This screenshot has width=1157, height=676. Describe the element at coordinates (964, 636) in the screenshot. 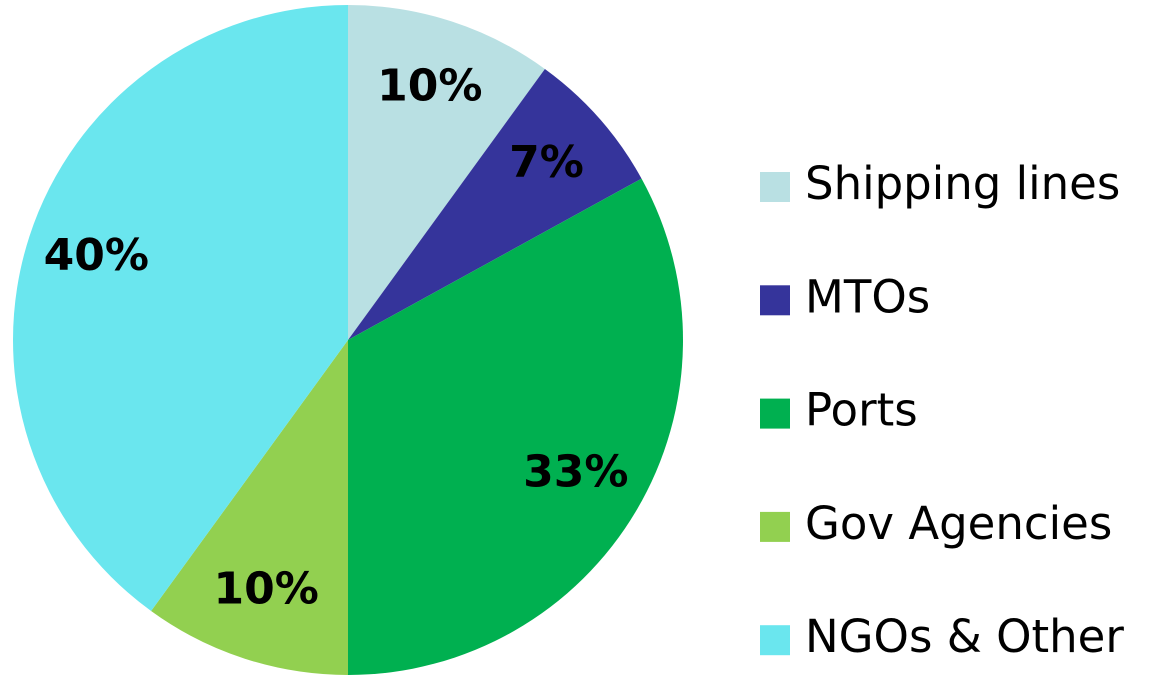

I see `legend-label: NGOs & Other` at that location.